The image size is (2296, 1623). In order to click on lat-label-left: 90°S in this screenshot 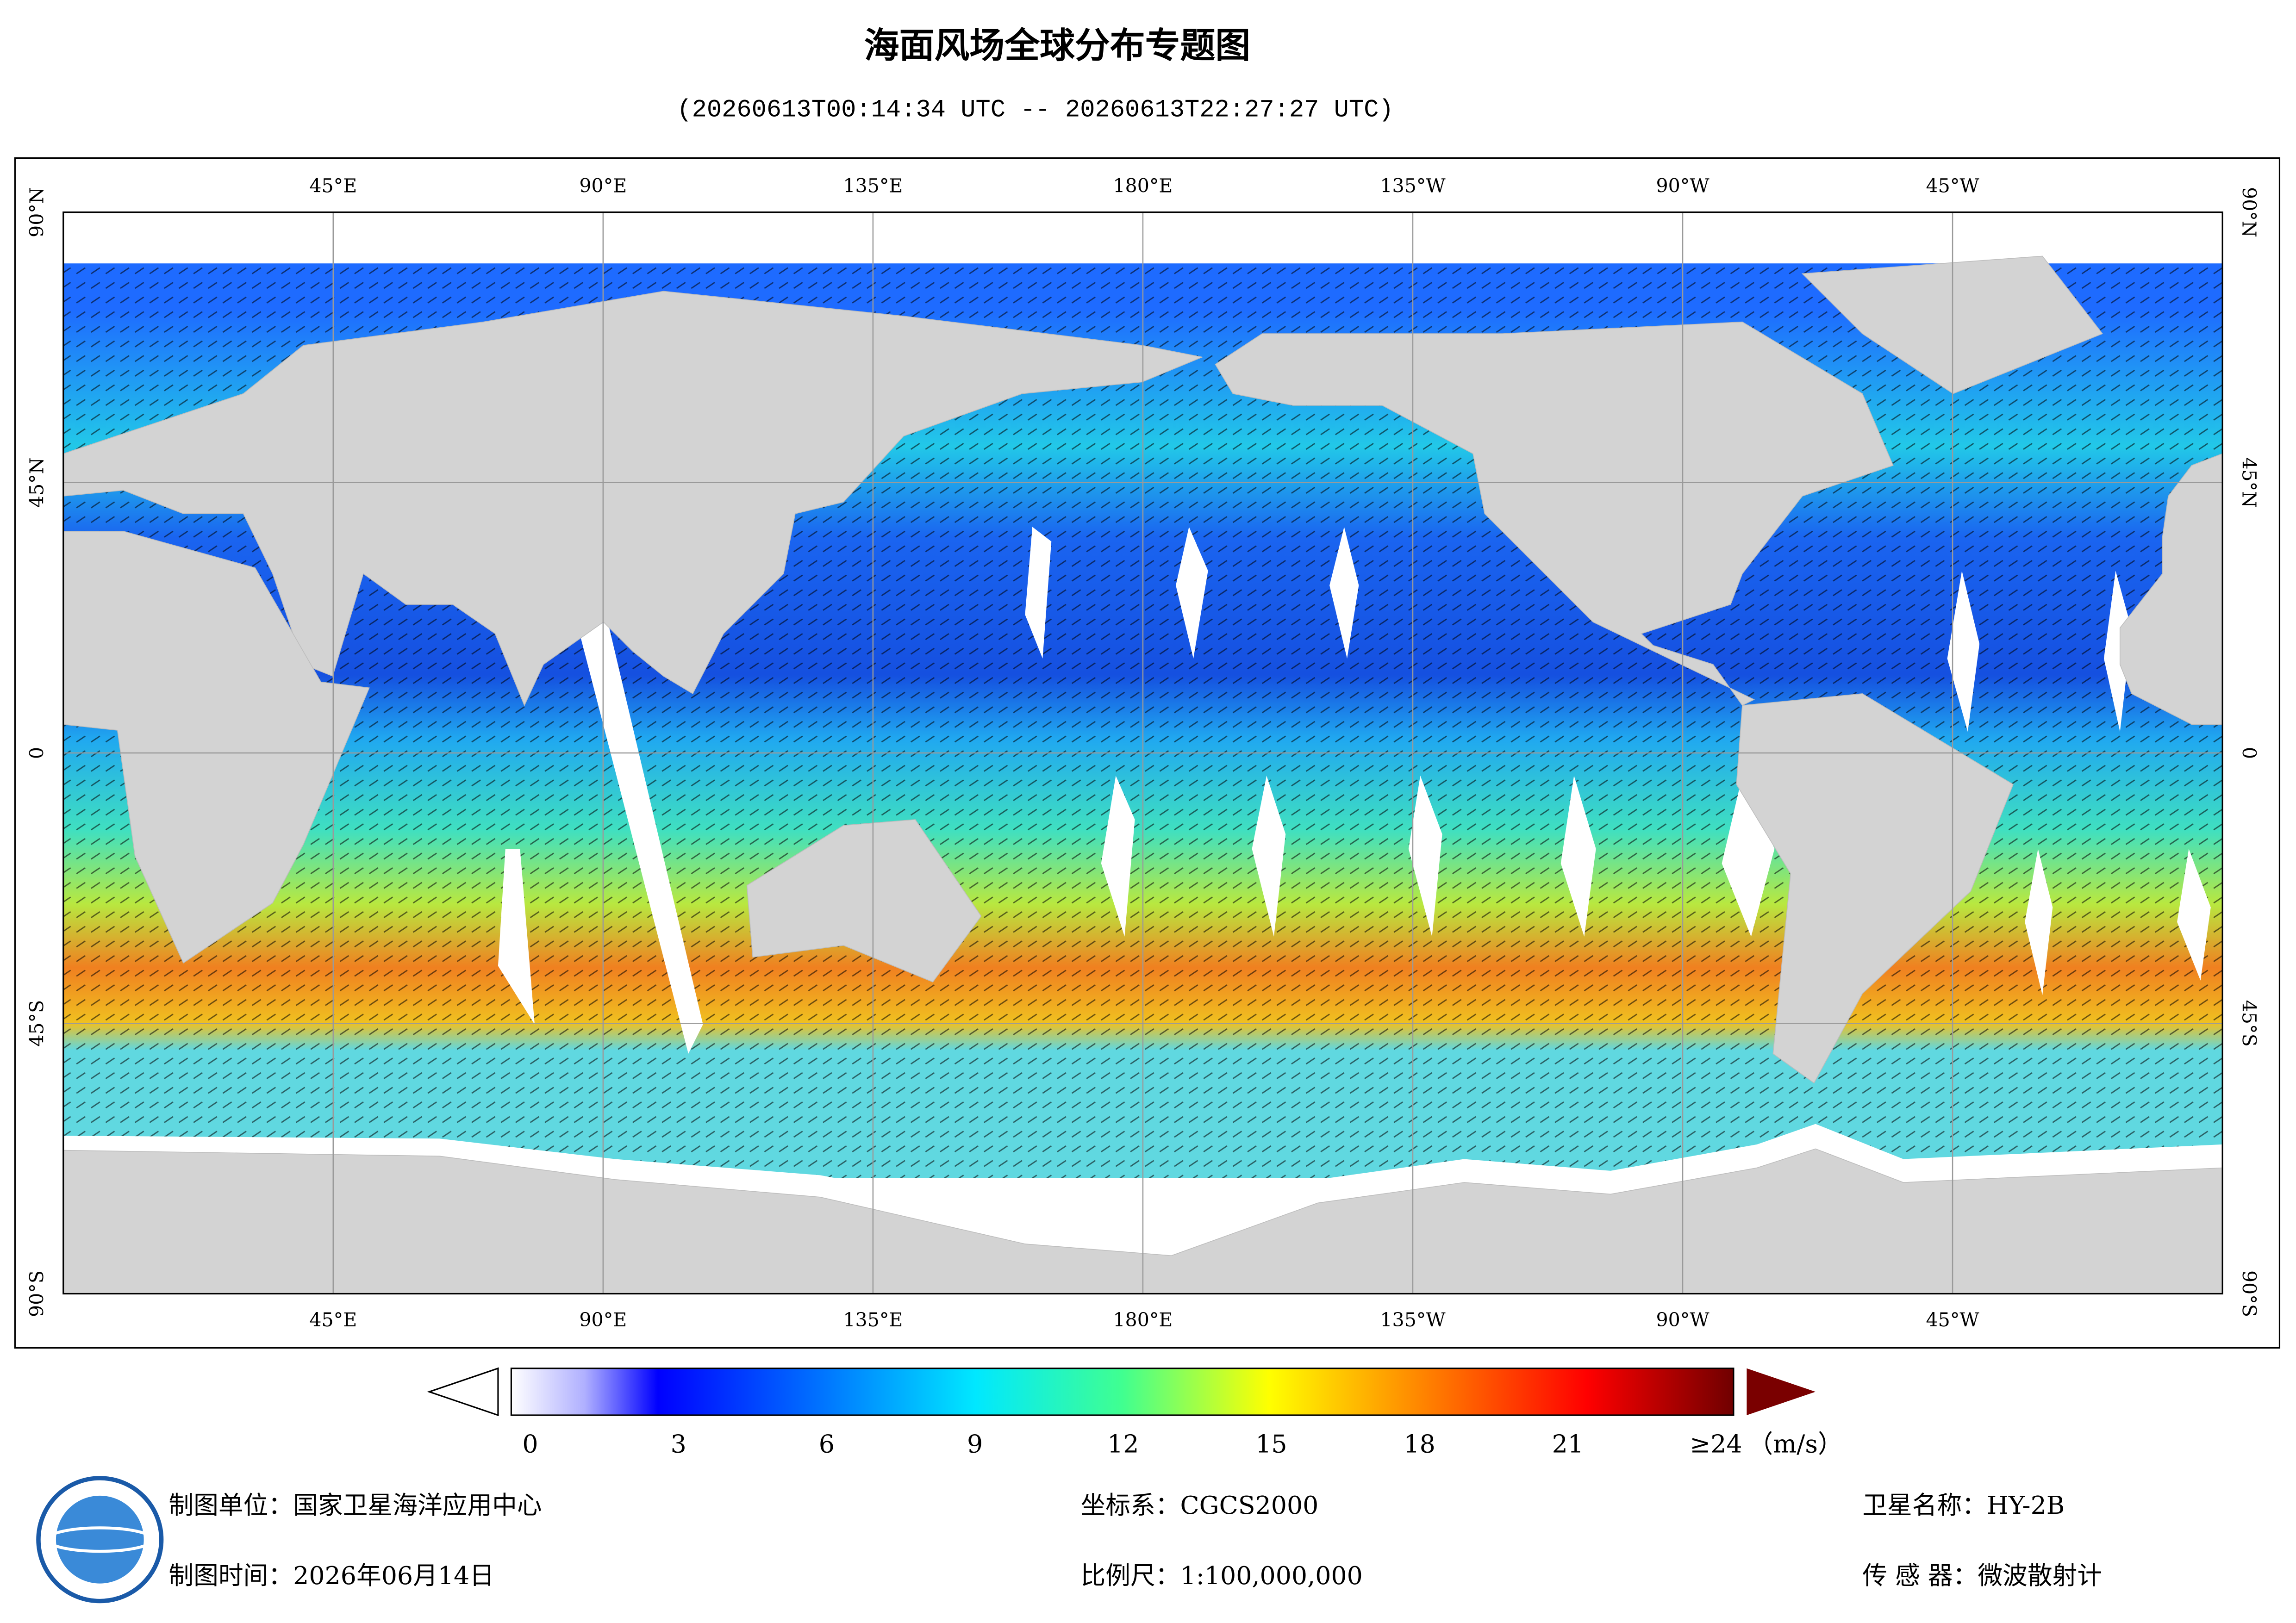, I will do `click(36, 1293)`.